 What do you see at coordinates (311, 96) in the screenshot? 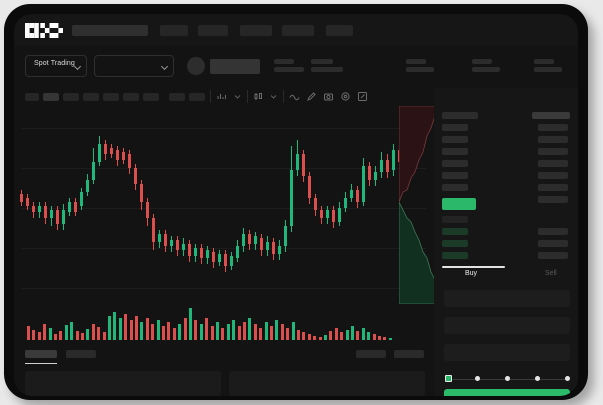
I see `drawing-pencil-icon` at bounding box center [311, 96].